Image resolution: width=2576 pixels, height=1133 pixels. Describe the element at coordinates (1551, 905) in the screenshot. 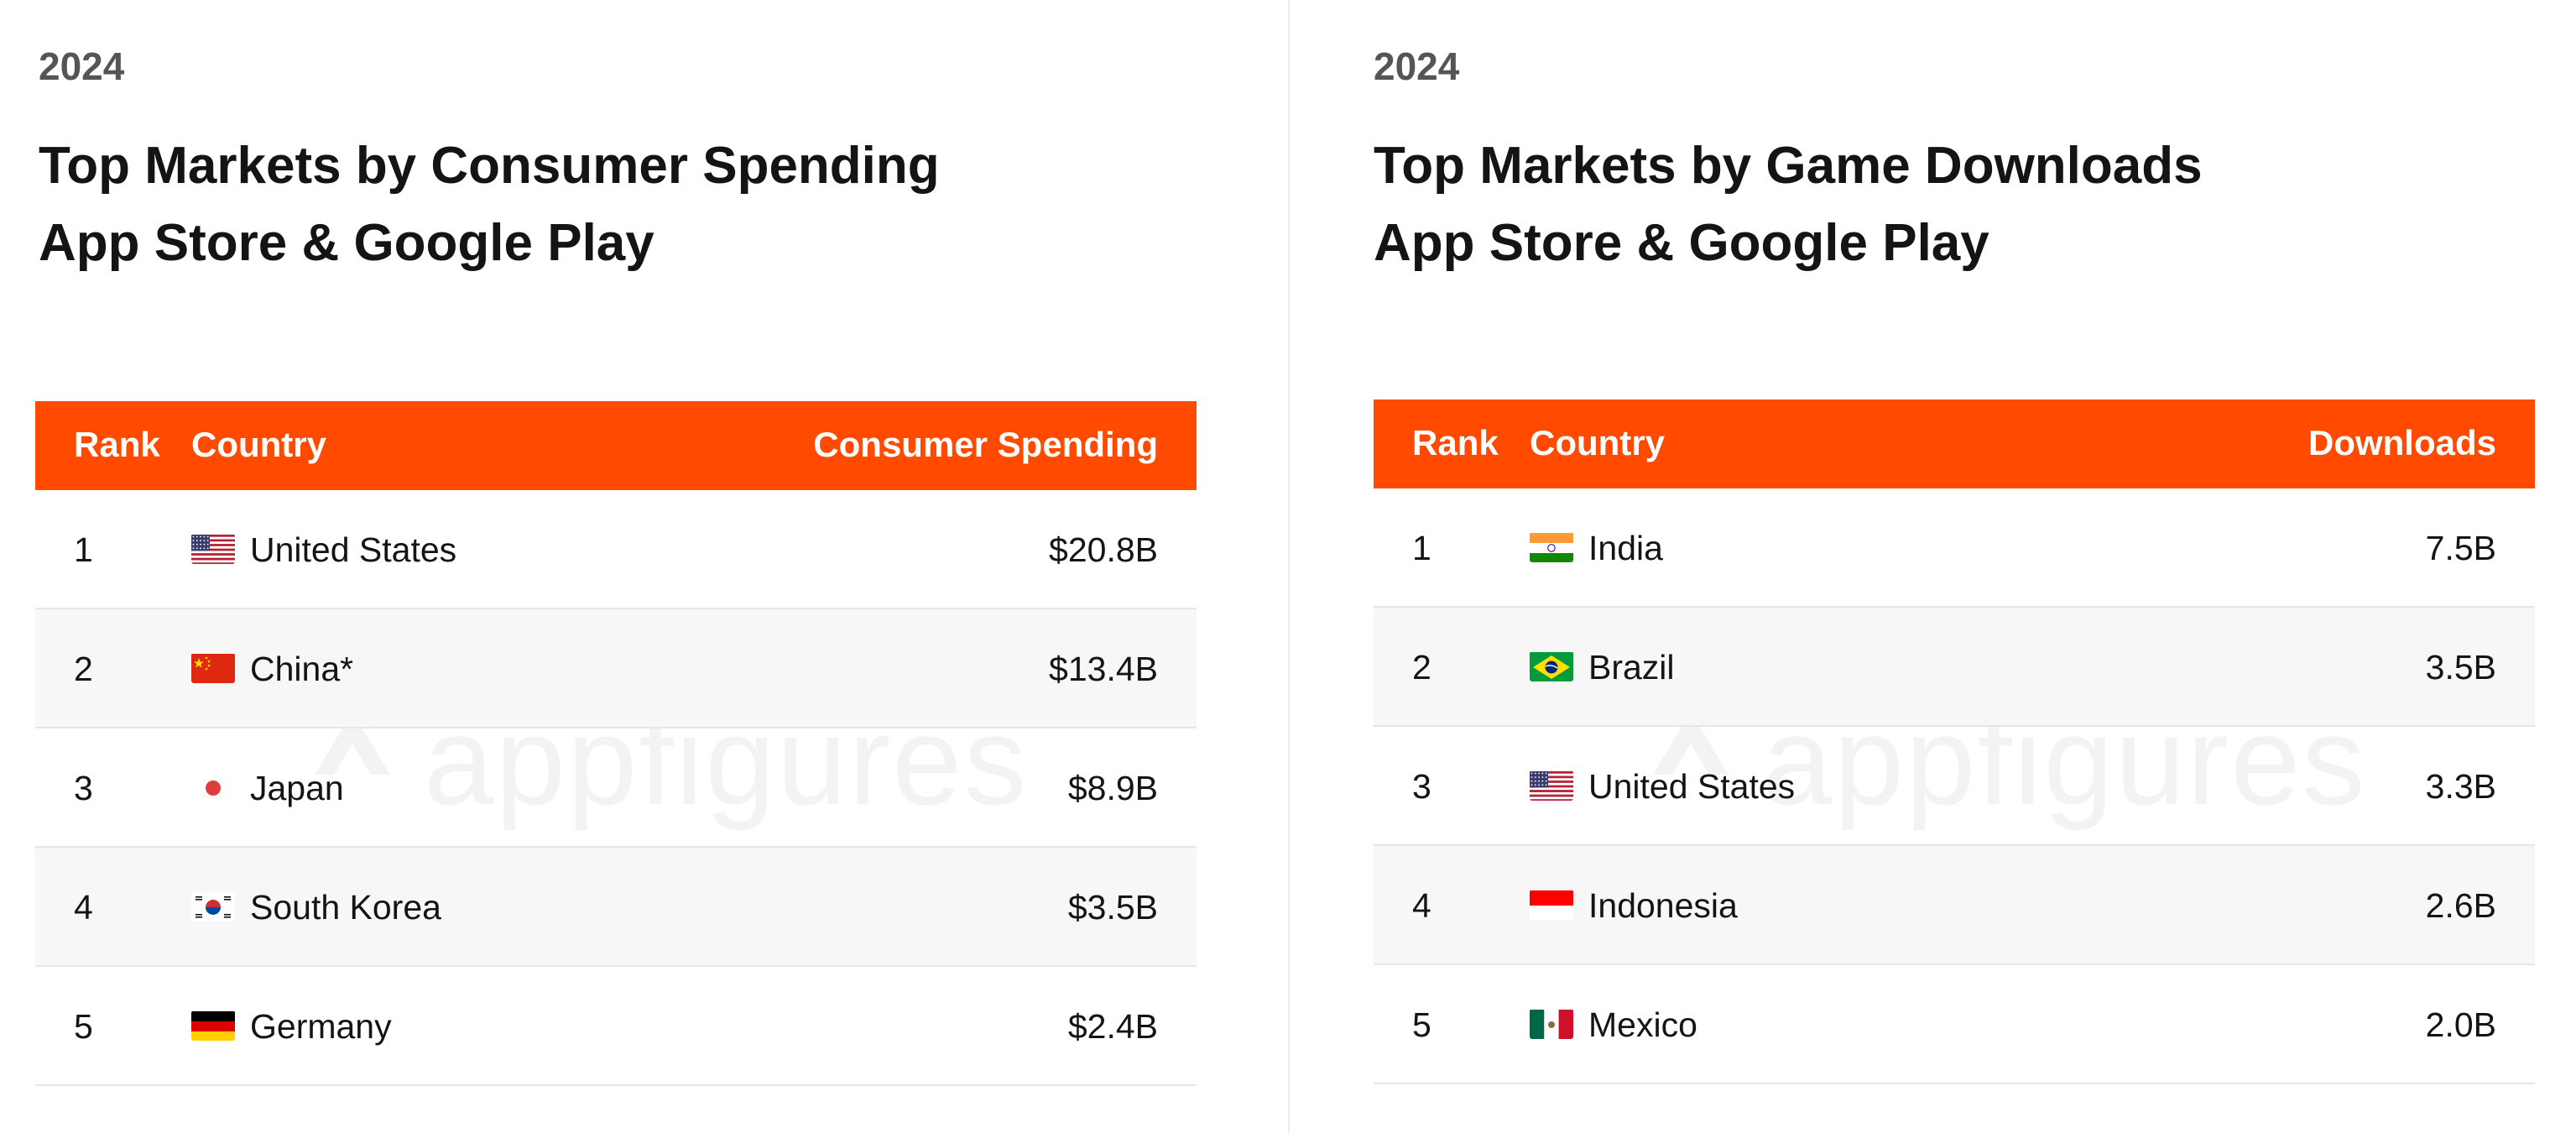

I see `flag-id-icon` at that location.